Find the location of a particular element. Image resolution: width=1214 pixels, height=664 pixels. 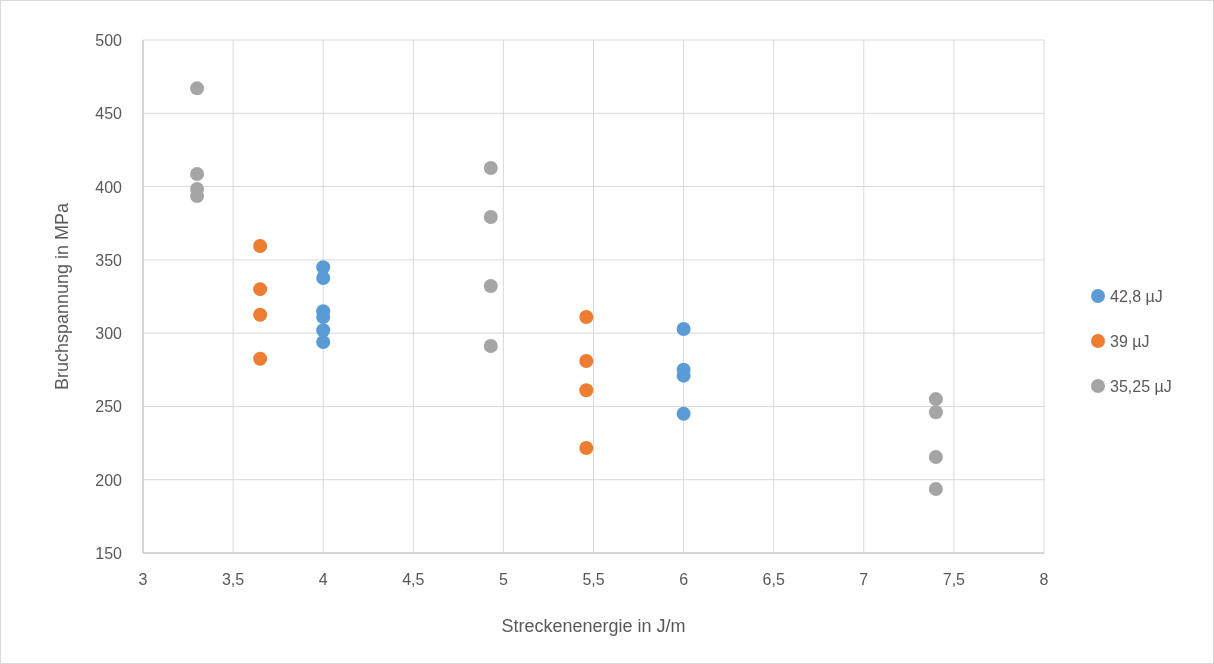

x-tick-label: 8 is located at coordinates (1044, 579).